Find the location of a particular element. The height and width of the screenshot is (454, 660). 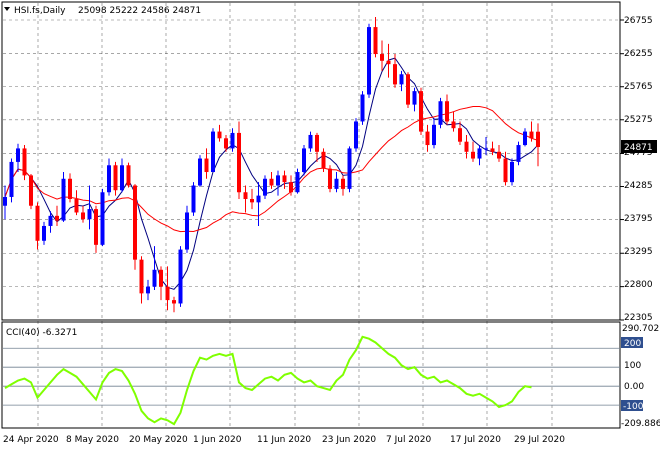

cci-axis-label: 200 is located at coordinates (632, 344).